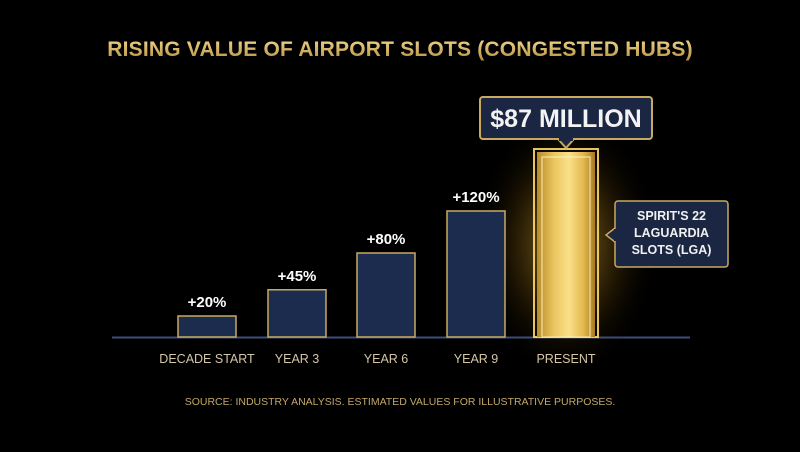 The image size is (800, 452). What do you see at coordinates (566, 139) in the screenshot?
I see `value-callout-pointer-mask` at bounding box center [566, 139].